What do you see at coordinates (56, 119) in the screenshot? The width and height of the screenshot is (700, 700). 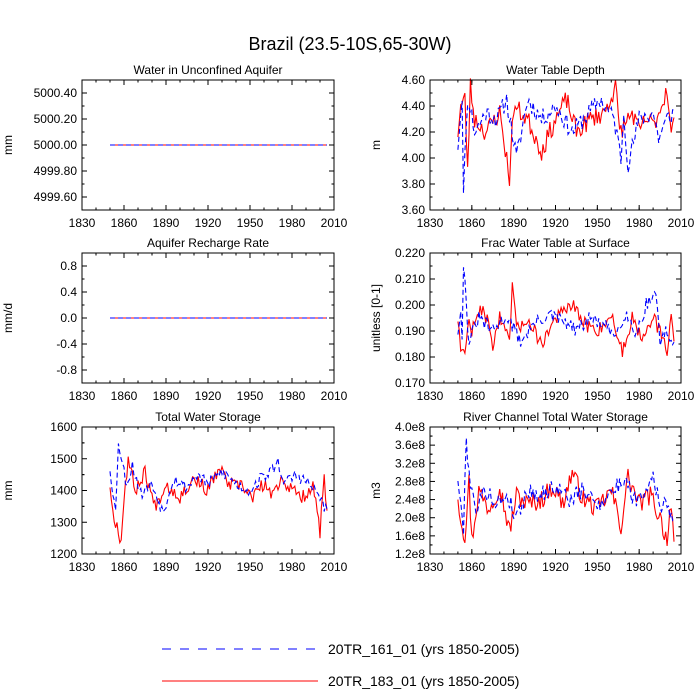 I see `y-tick-label: 5000.20` at bounding box center [56, 119].